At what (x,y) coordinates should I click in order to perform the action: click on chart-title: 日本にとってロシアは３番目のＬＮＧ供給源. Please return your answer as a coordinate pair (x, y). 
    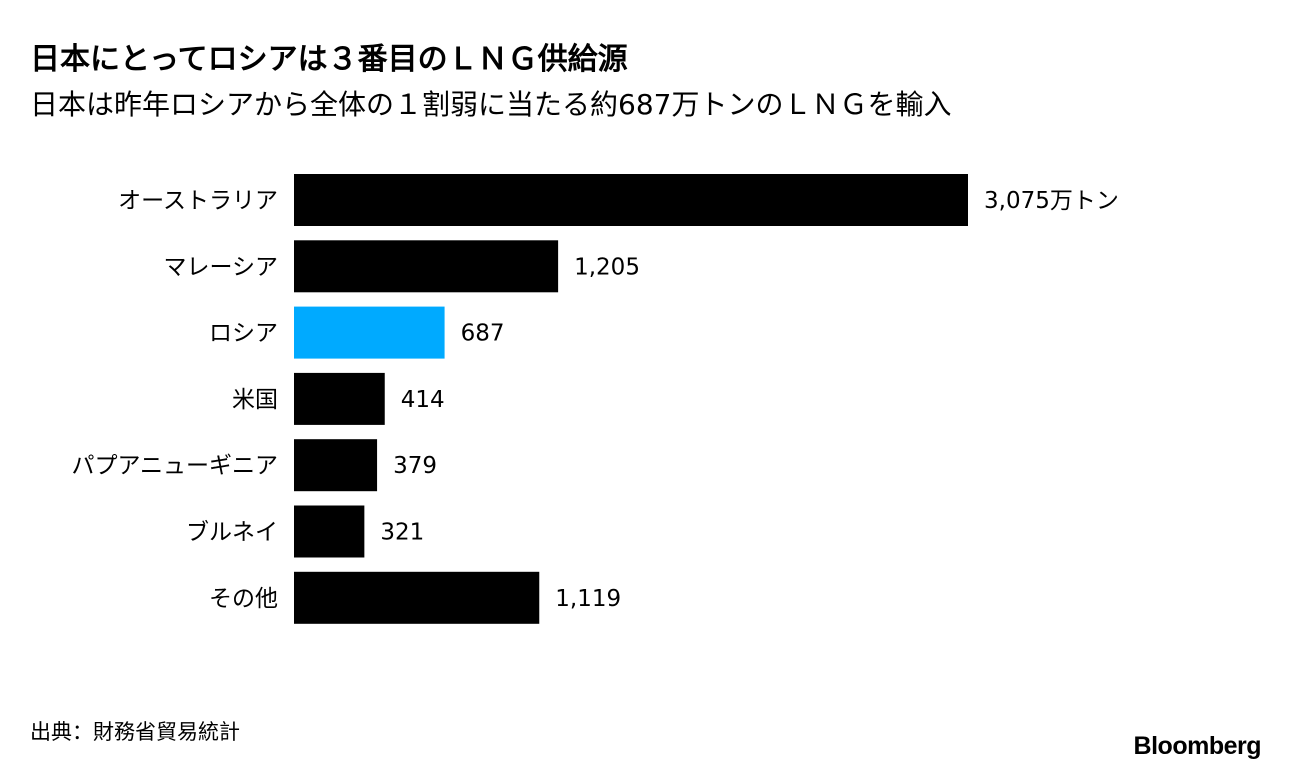
    Looking at the image, I should click on (329, 59).